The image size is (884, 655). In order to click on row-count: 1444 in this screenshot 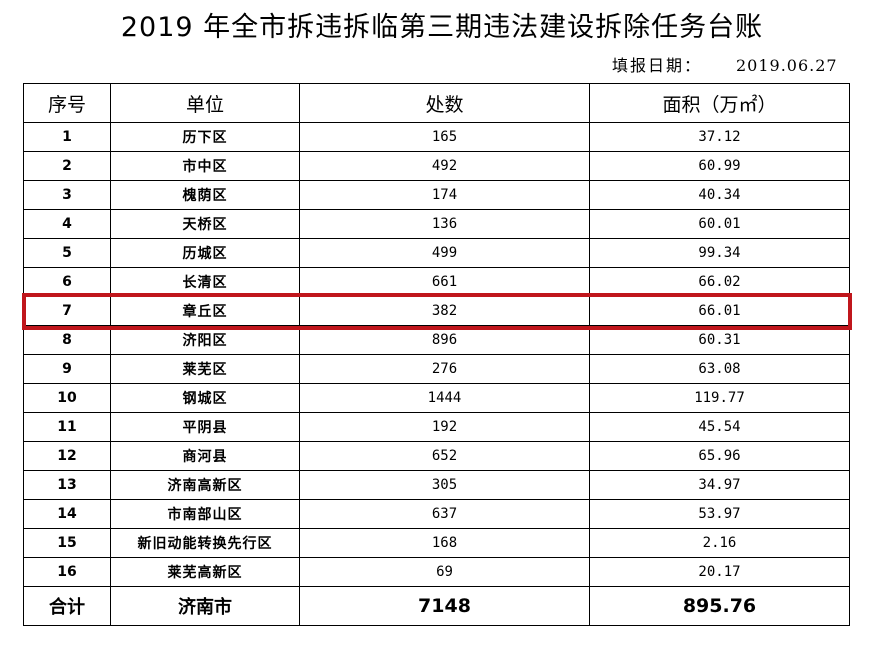, I will do `click(444, 398)`.